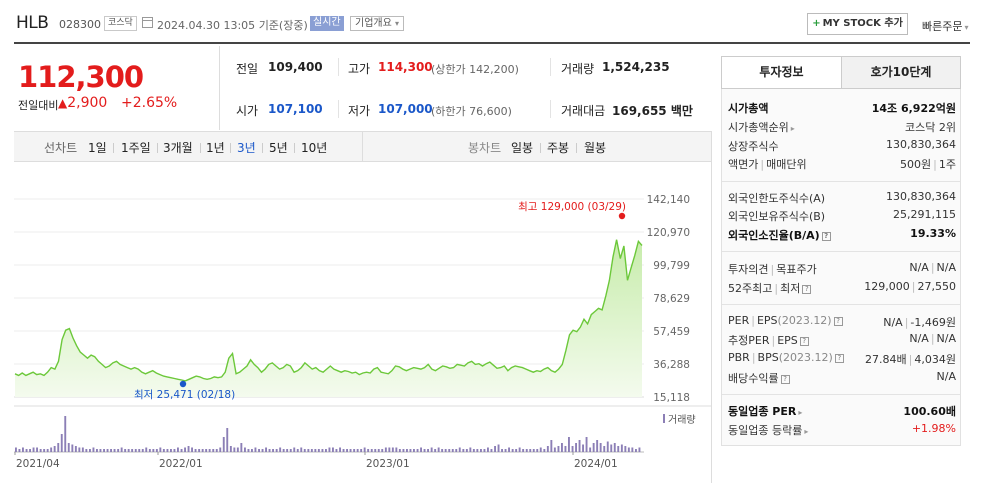 The width and height of the screenshot is (985, 483). What do you see at coordinates (377, 23) in the screenshot?
I see `company-overview-dropdown: 기업개요 ▾` at bounding box center [377, 23].